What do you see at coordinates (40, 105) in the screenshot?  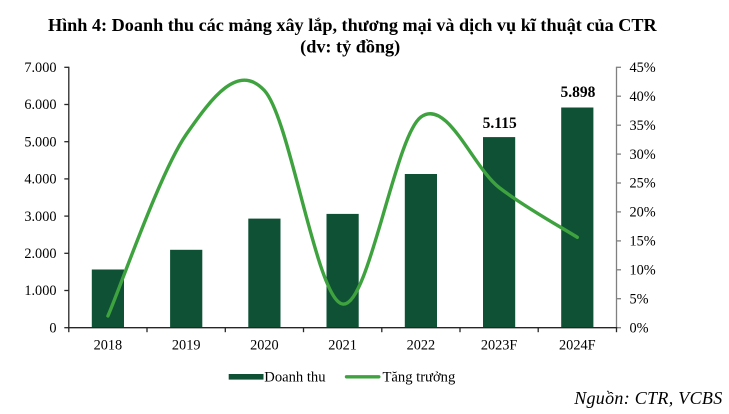 I see `svg-text: 6.000` at bounding box center [40, 105].